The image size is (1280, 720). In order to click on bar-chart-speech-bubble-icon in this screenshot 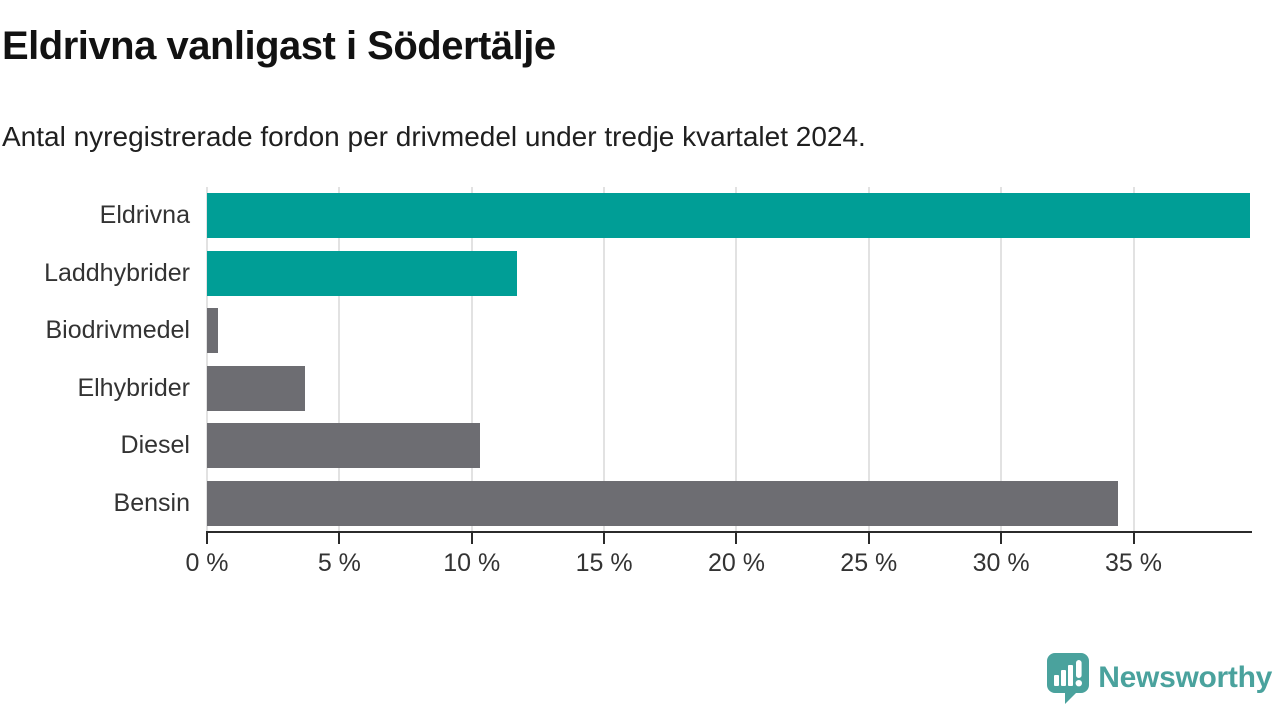, I will do `click(1068, 678)`.